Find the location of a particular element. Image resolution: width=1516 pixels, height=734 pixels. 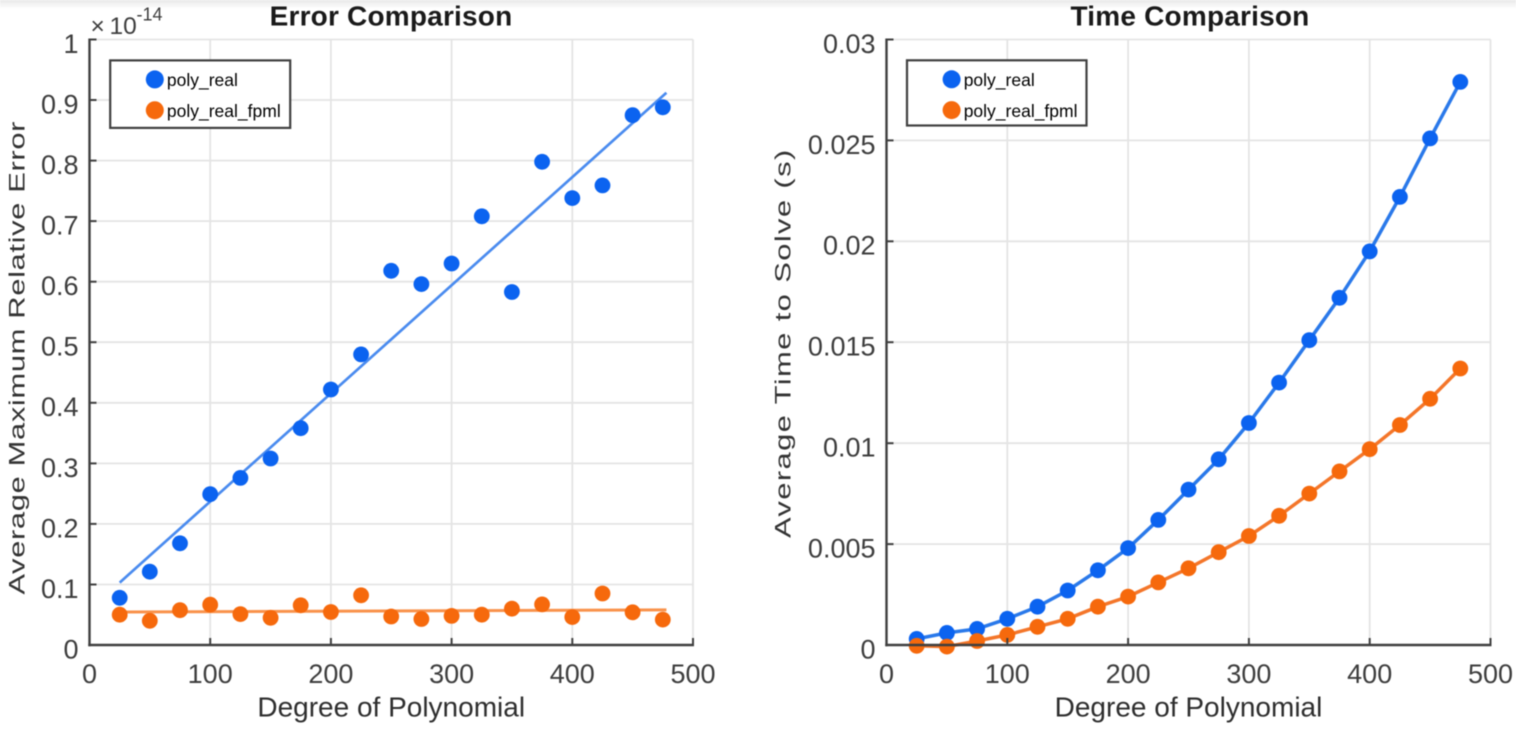

svg-text: -14 is located at coordinates (150, 15).